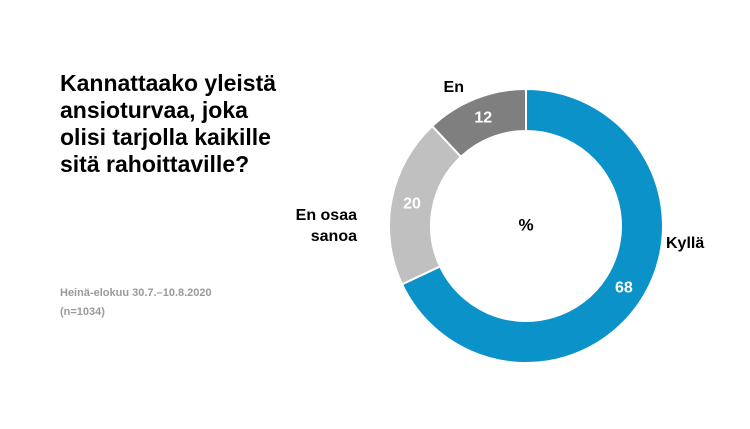 The image size is (750, 429). I want to click on slice-category-label: Kyllä, so click(685, 243).